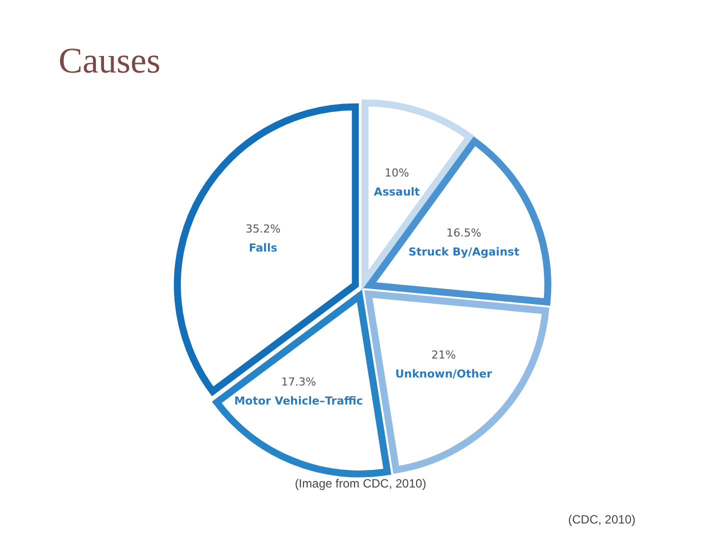 This screenshot has height=546, width=723. What do you see at coordinates (464, 252) in the screenshot?
I see `slice-label: Struck By/Against` at bounding box center [464, 252].